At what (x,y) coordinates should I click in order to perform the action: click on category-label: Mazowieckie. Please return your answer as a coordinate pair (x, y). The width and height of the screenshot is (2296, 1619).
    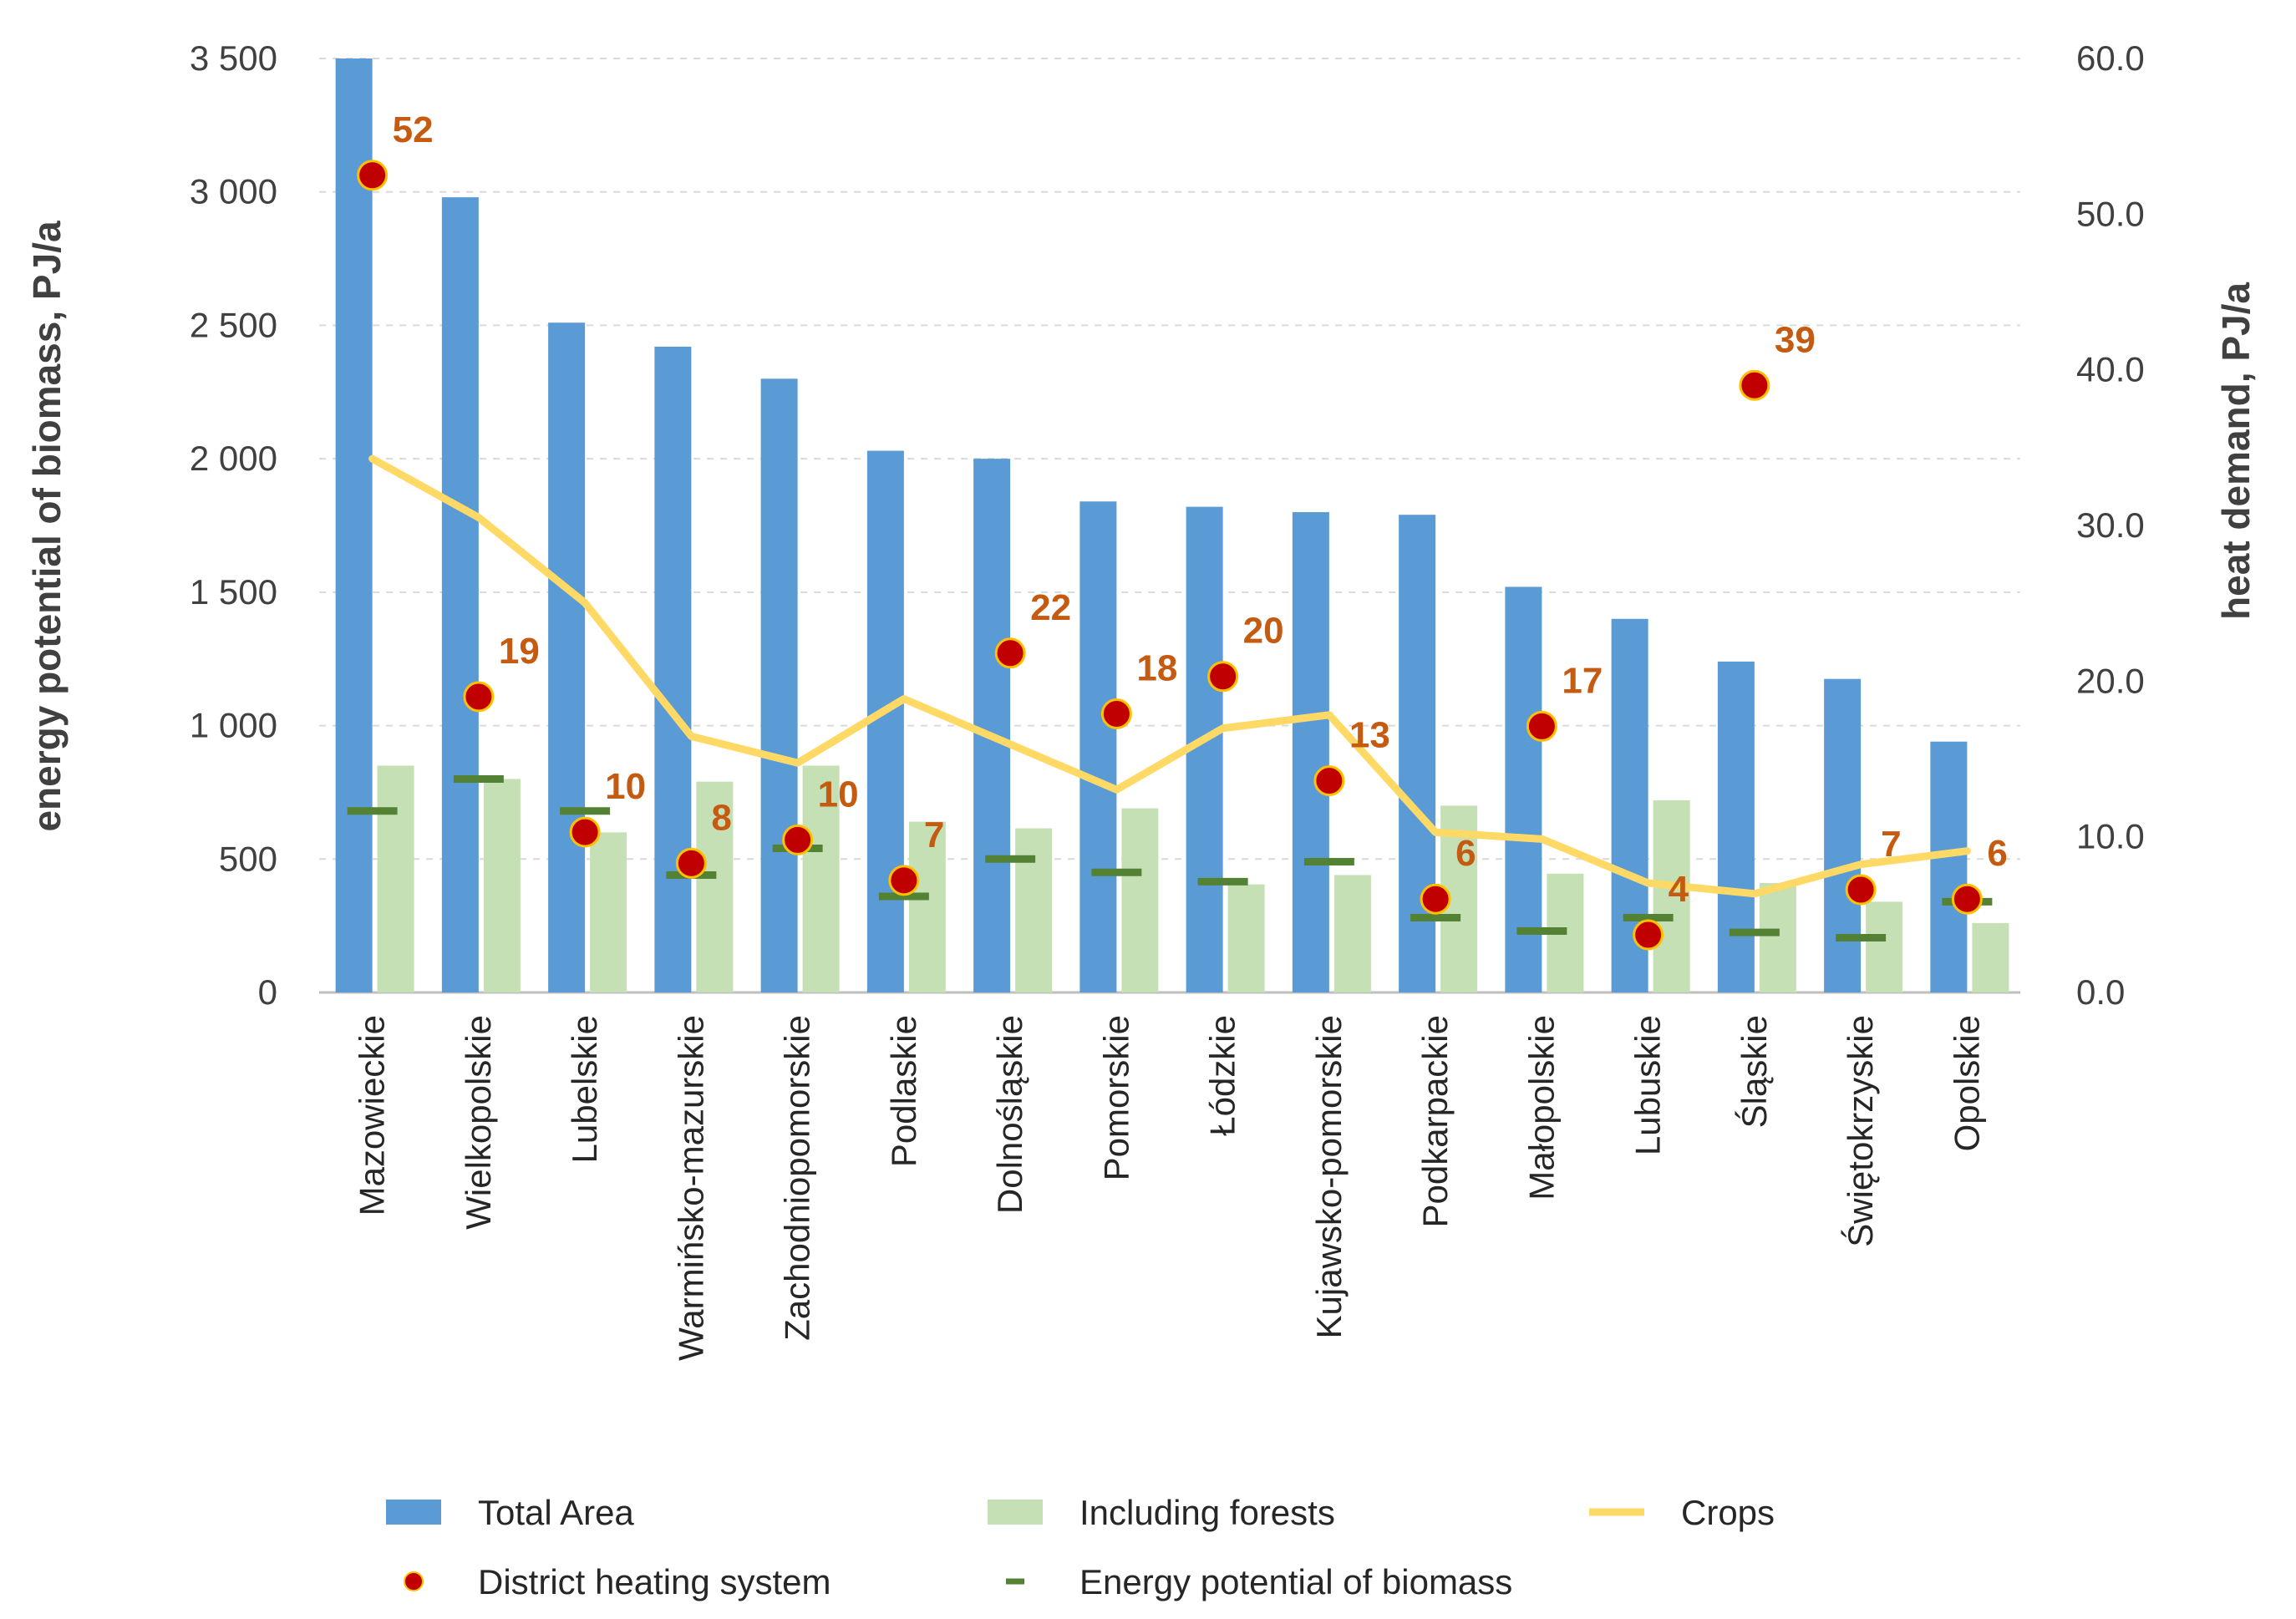
    Looking at the image, I should click on (372, 1115).